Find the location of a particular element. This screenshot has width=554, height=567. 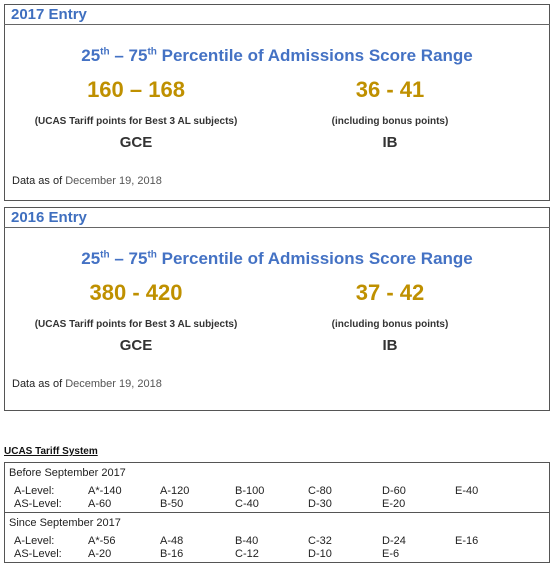

grade-points: D-30 is located at coordinates (320, 504).